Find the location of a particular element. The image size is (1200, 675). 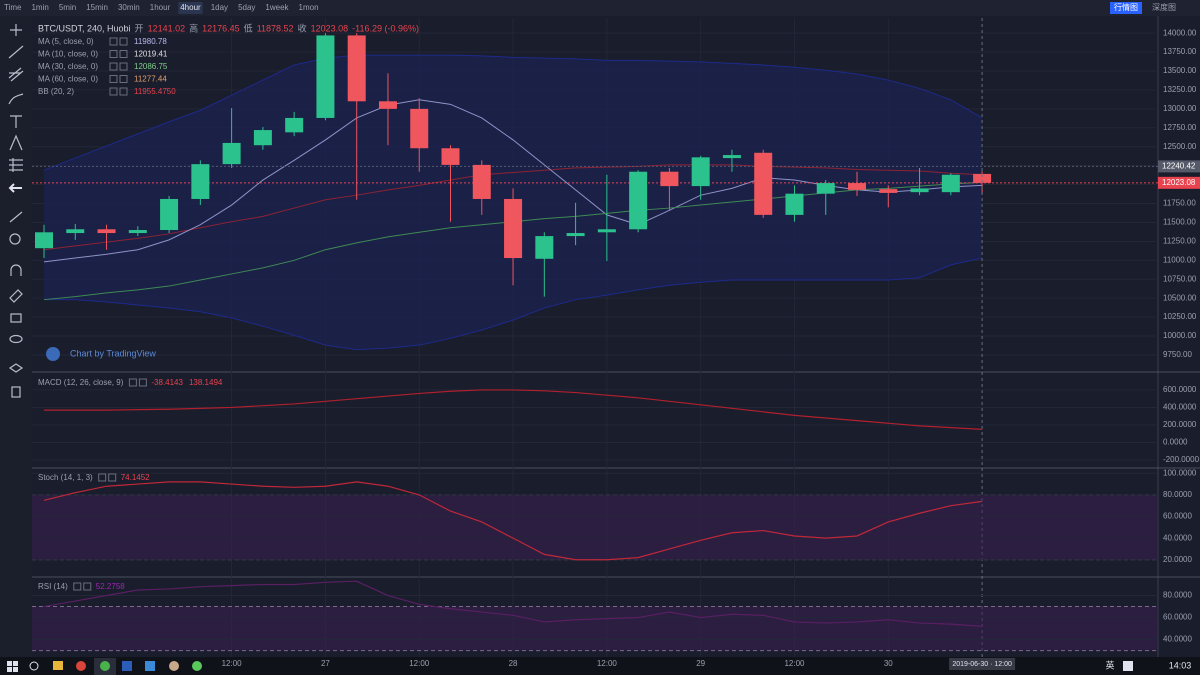

pane-tick-label: 100.0000 is located at coordinates (1180, 472).